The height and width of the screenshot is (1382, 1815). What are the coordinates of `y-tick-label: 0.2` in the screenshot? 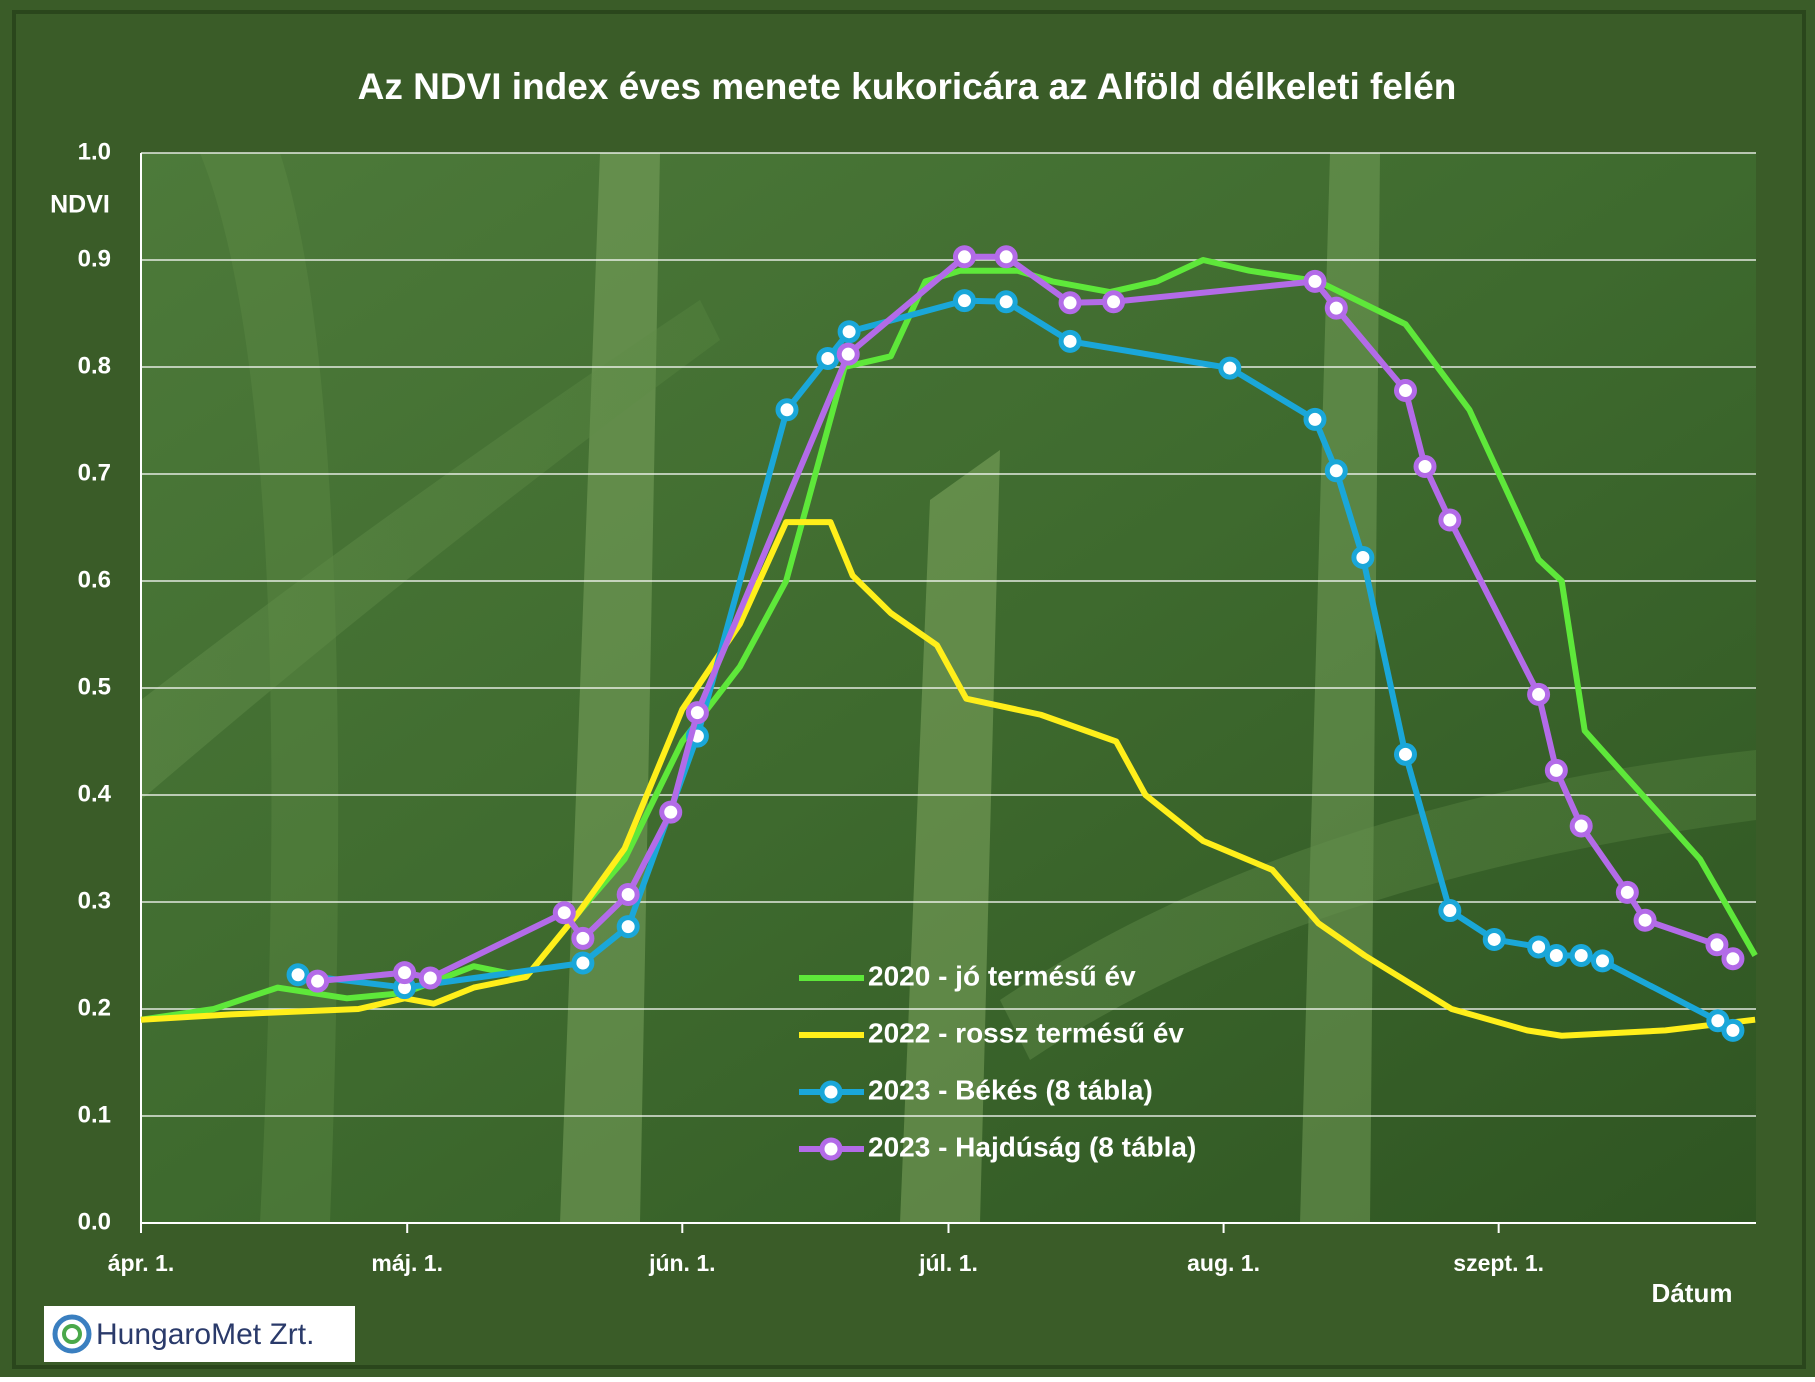 It's located at (94, 1007).